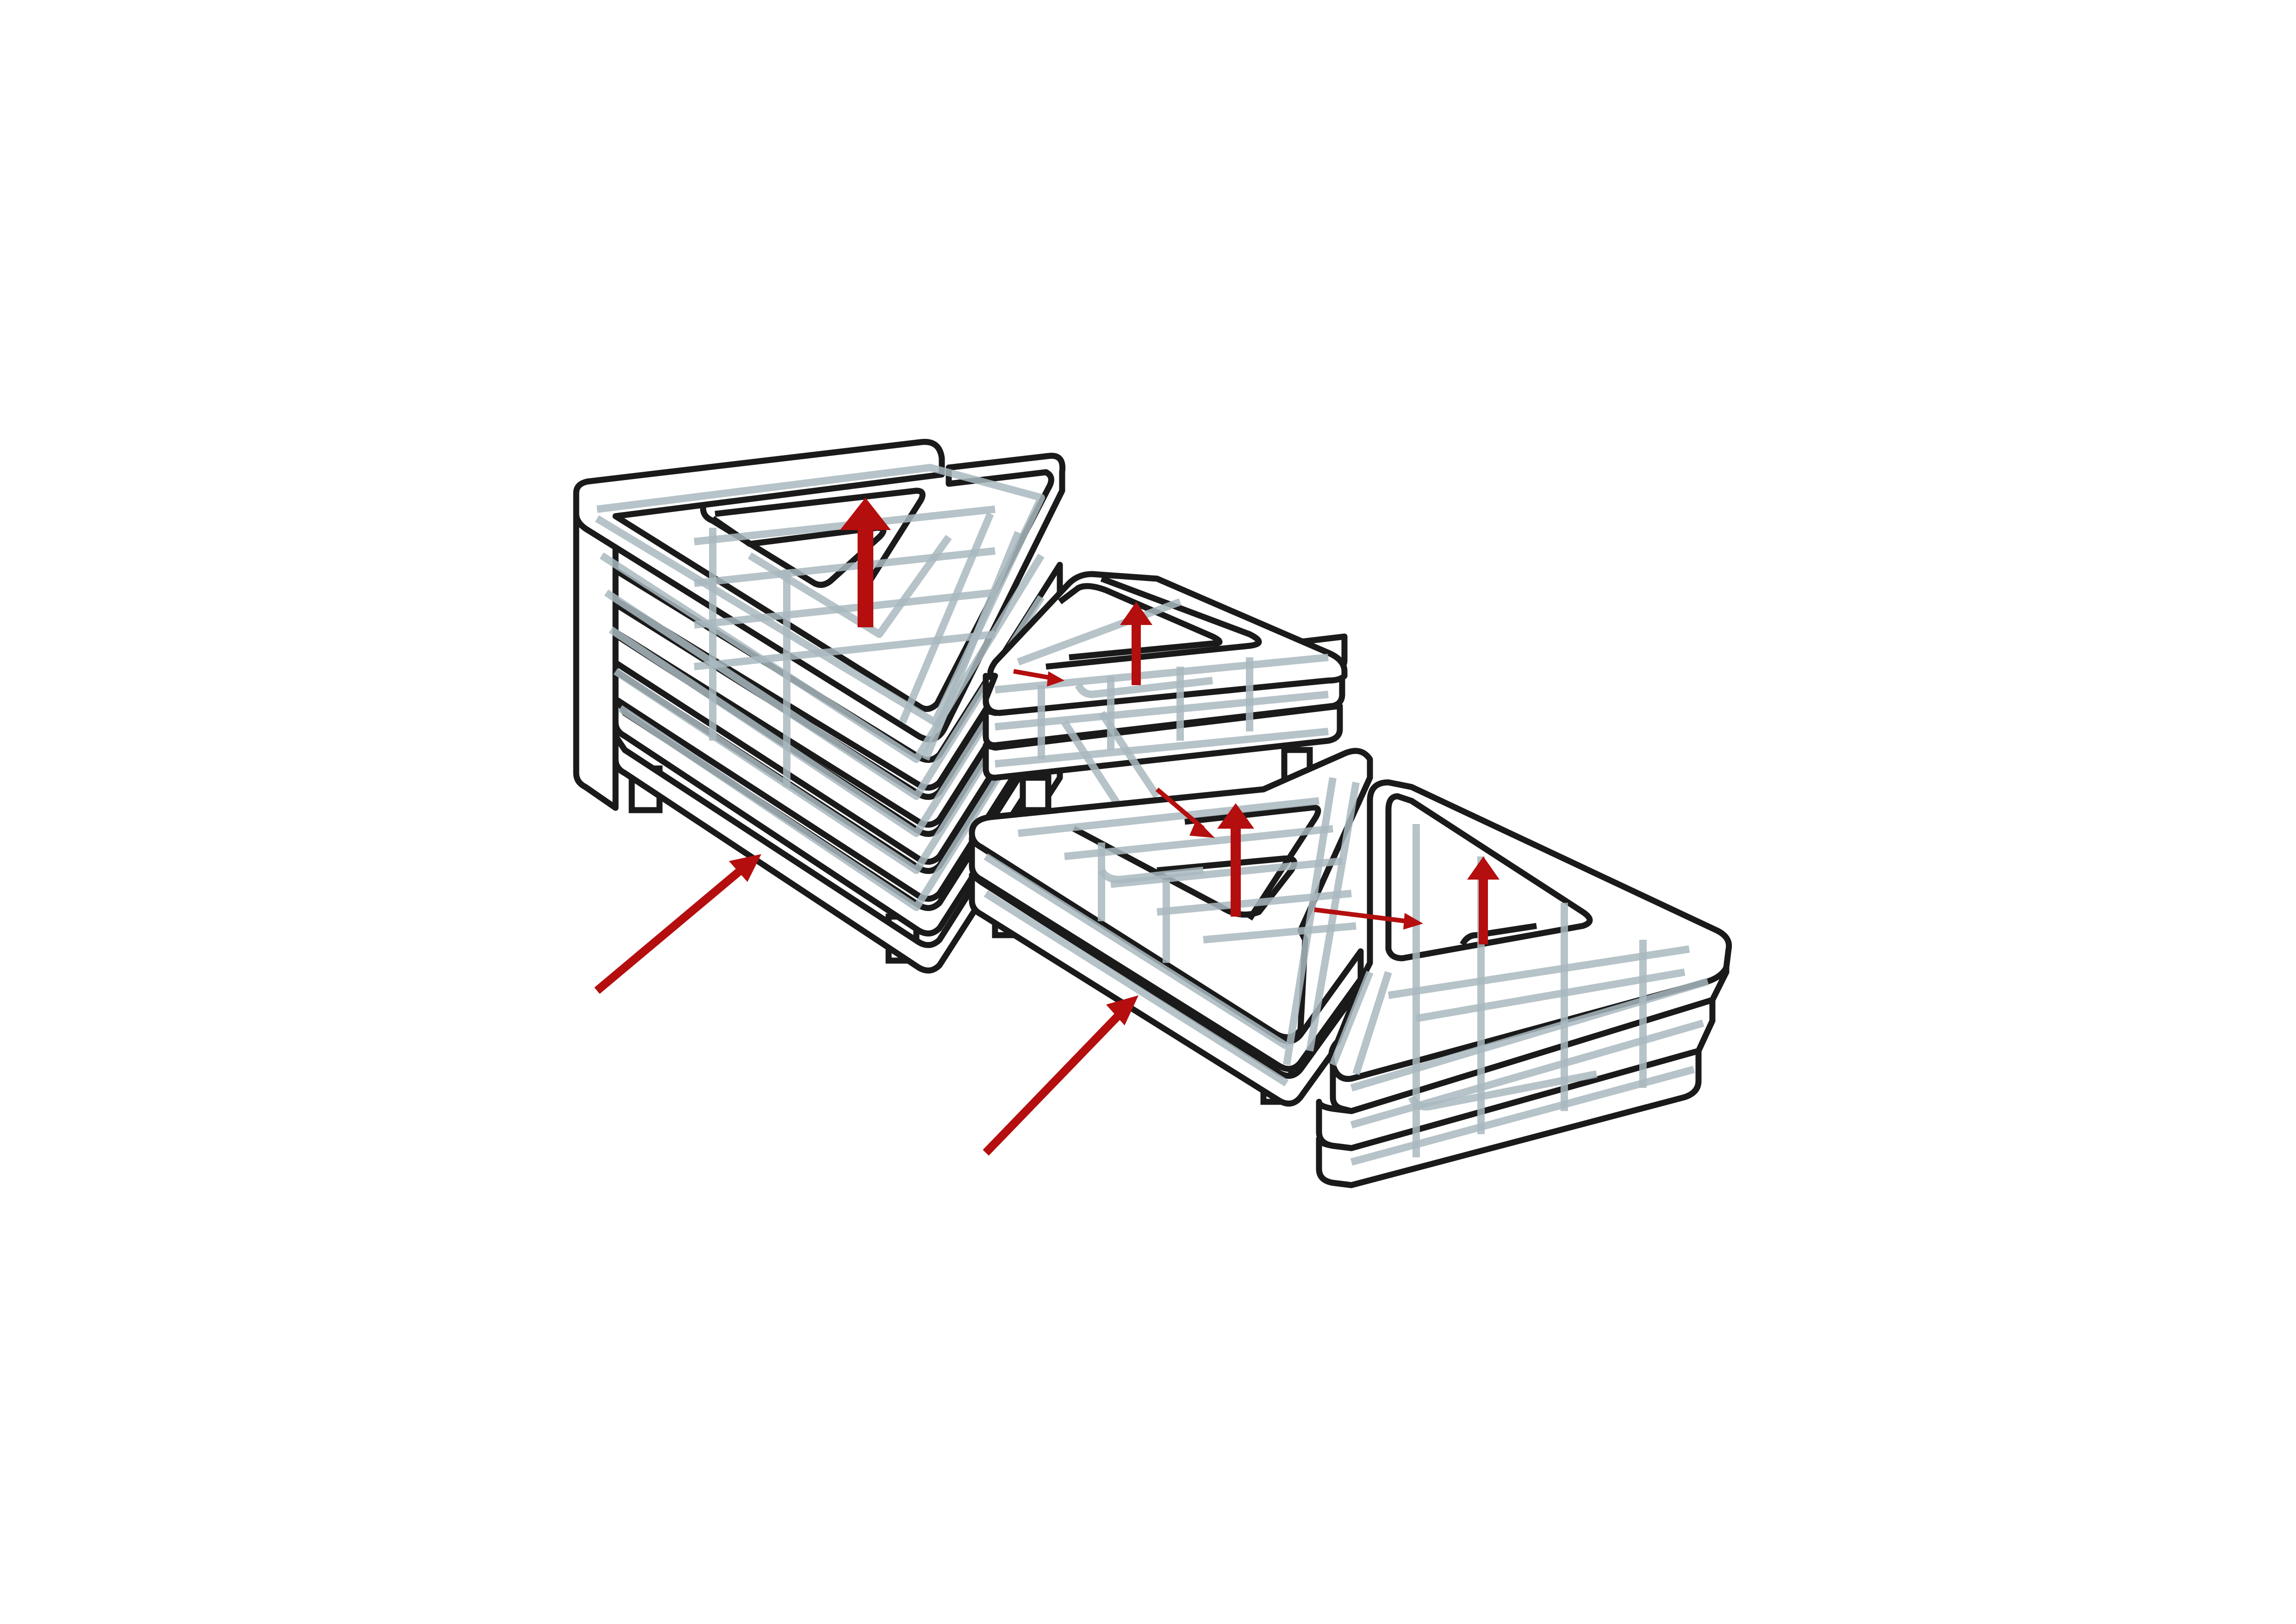 Image resolution: width=2296 pixels, height=1624 pixels. Describe the element at coordinates (818, 733) in the screenshot. I see `module-a-ring-stack` at that location.